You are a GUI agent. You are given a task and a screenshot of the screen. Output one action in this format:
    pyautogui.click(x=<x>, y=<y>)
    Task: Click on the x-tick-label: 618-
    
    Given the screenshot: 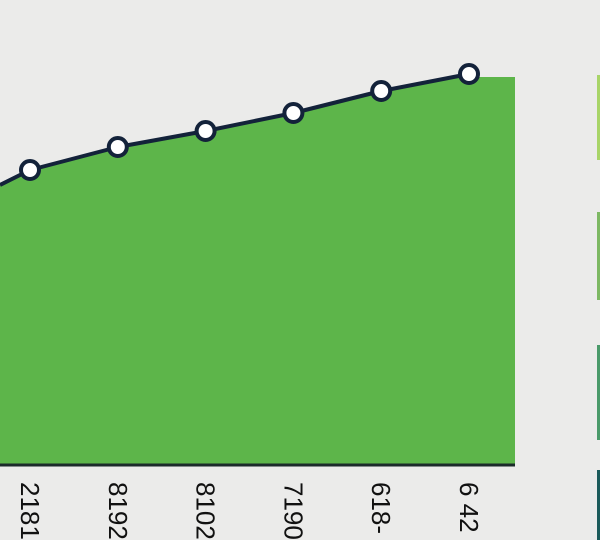 What is the action you would take?
    pyautogui.click(x=381, y=508)
    